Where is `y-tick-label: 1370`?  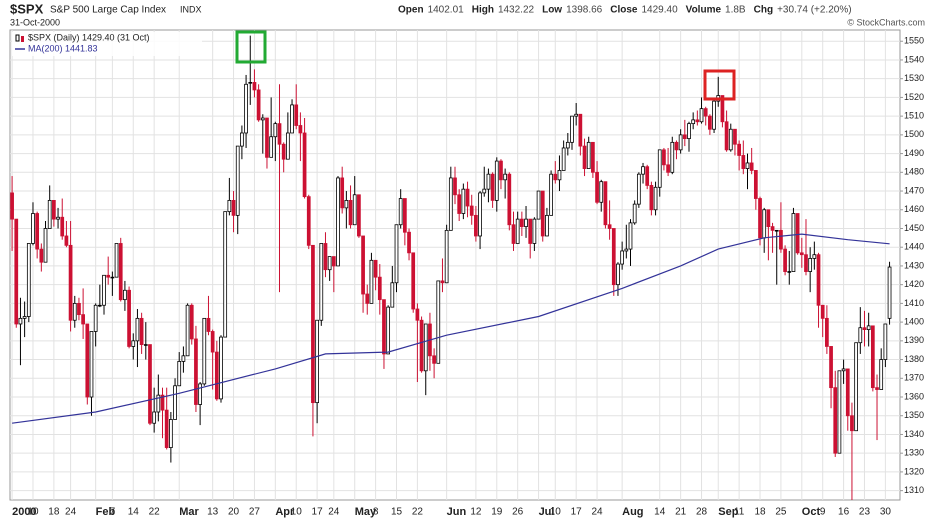 y-tick-label: 1370 is located at coordinates (914, 378).